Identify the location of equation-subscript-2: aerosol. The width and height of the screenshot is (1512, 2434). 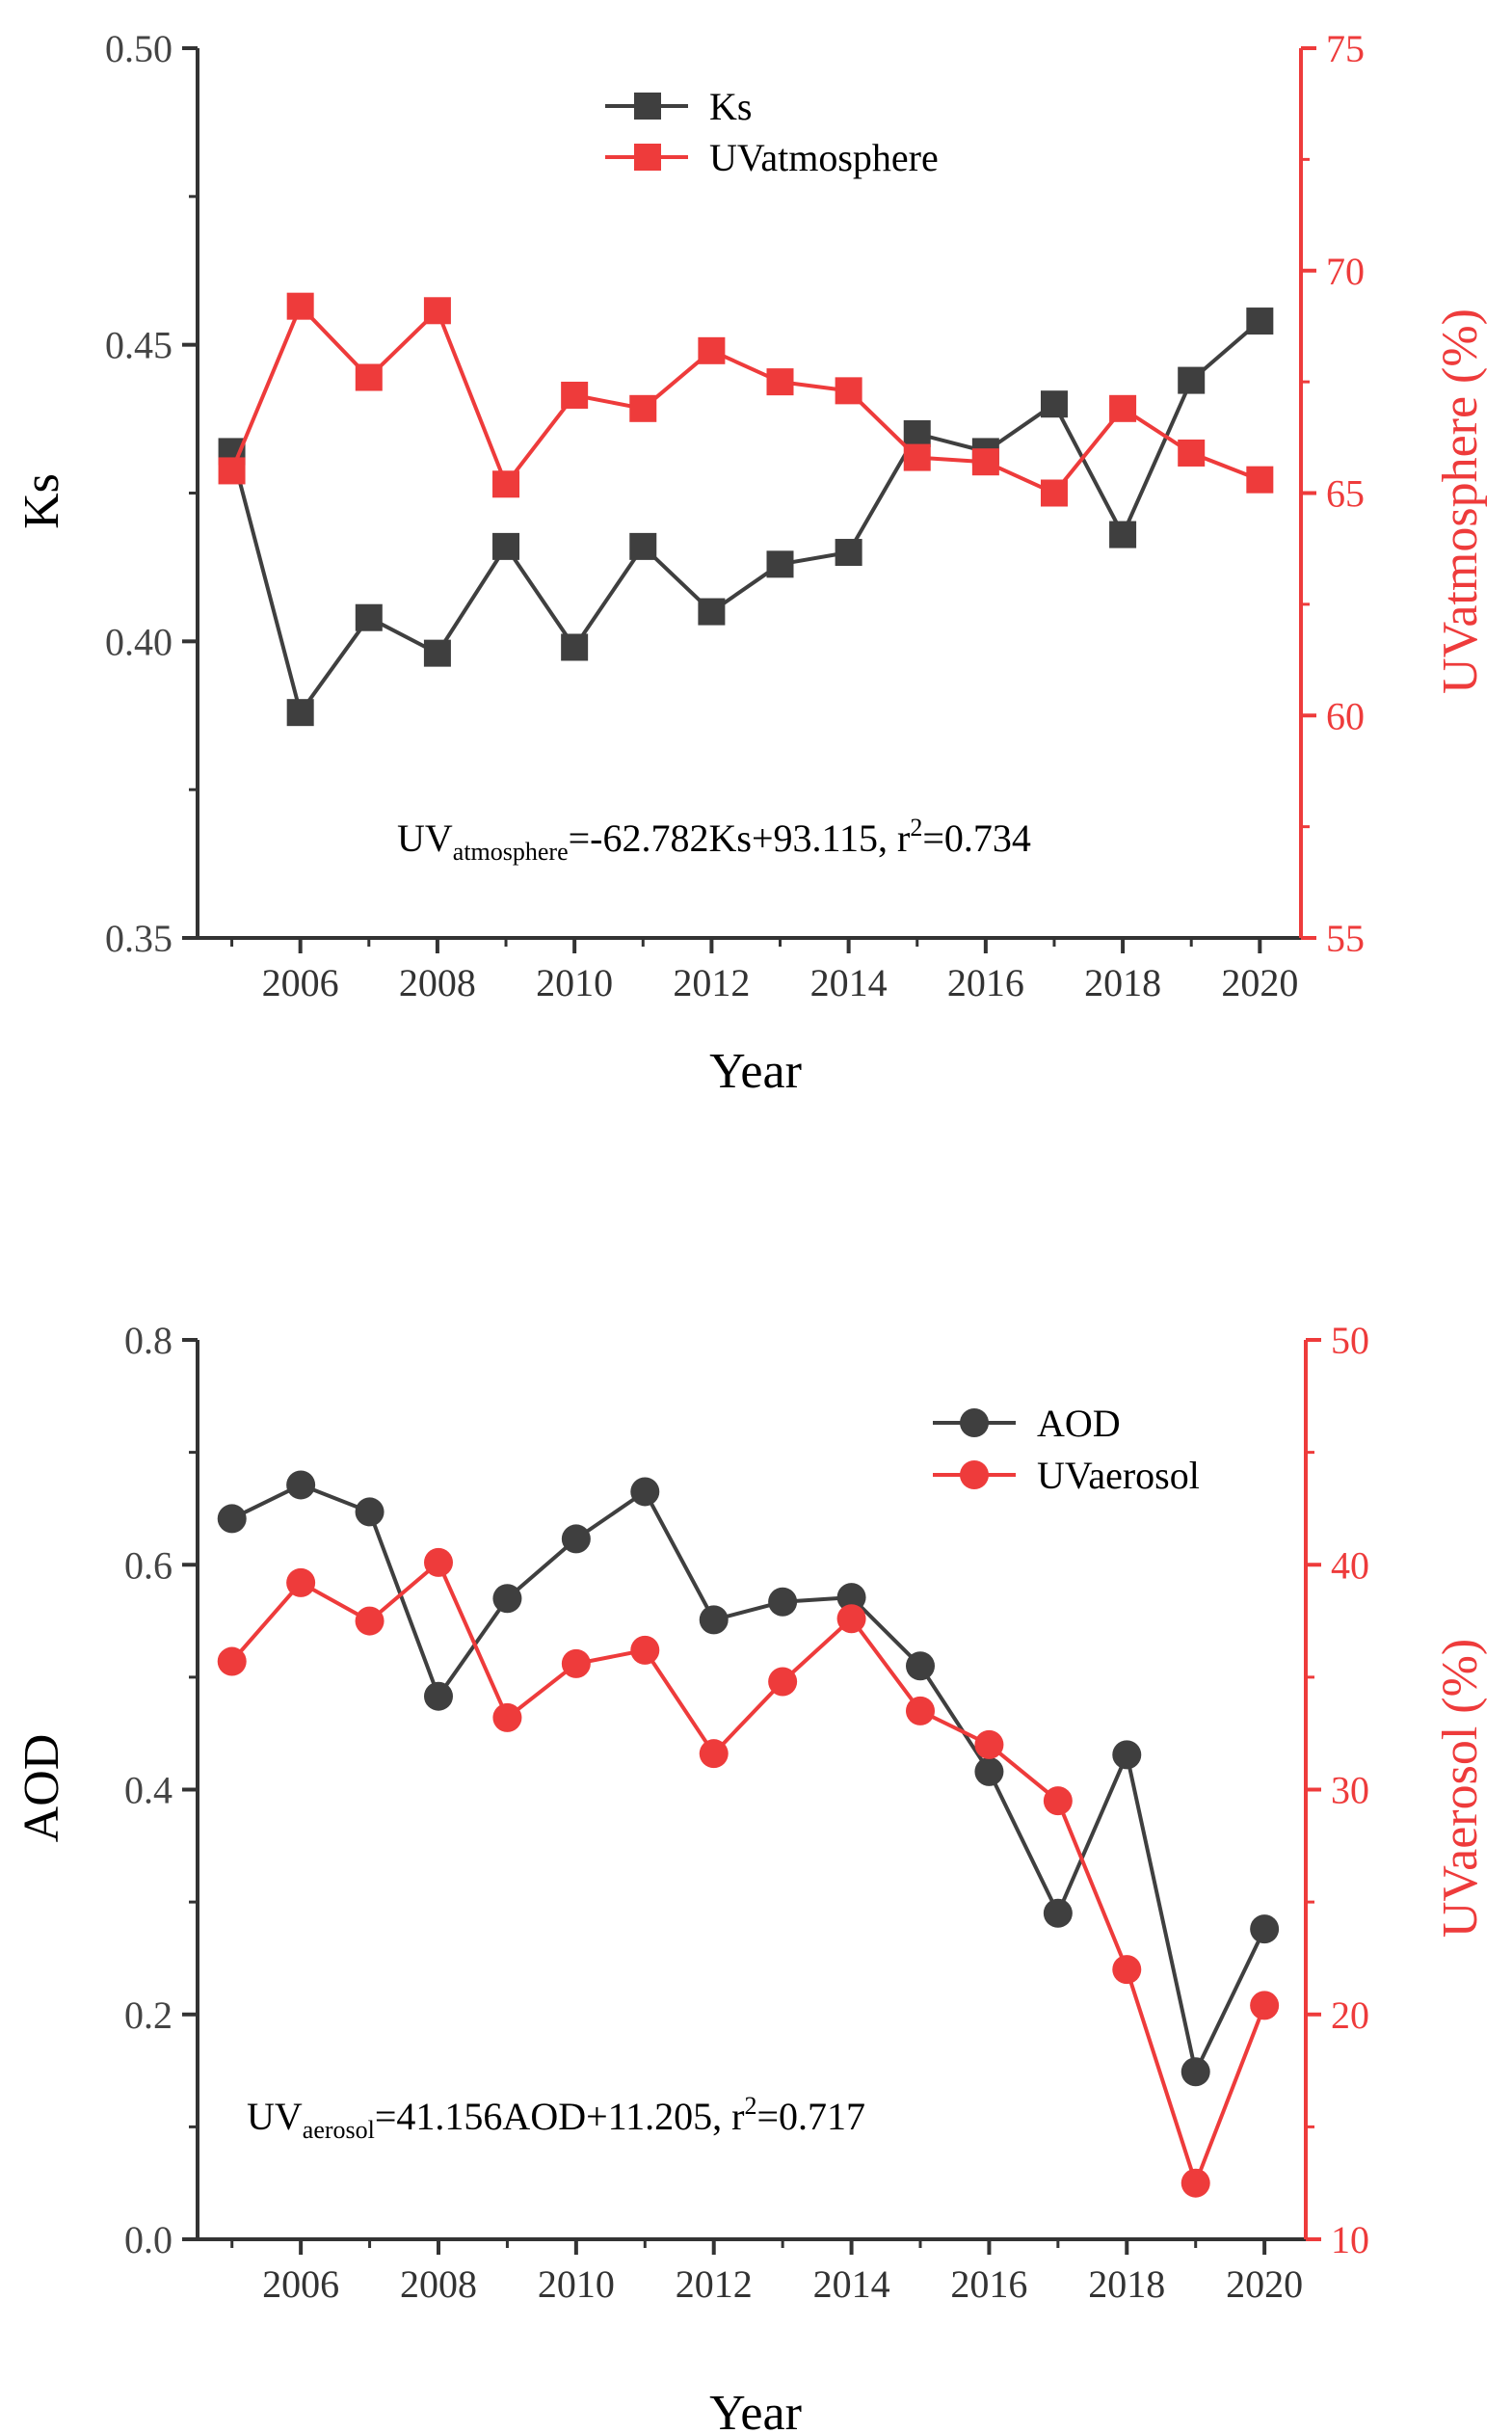
(339, 2130).